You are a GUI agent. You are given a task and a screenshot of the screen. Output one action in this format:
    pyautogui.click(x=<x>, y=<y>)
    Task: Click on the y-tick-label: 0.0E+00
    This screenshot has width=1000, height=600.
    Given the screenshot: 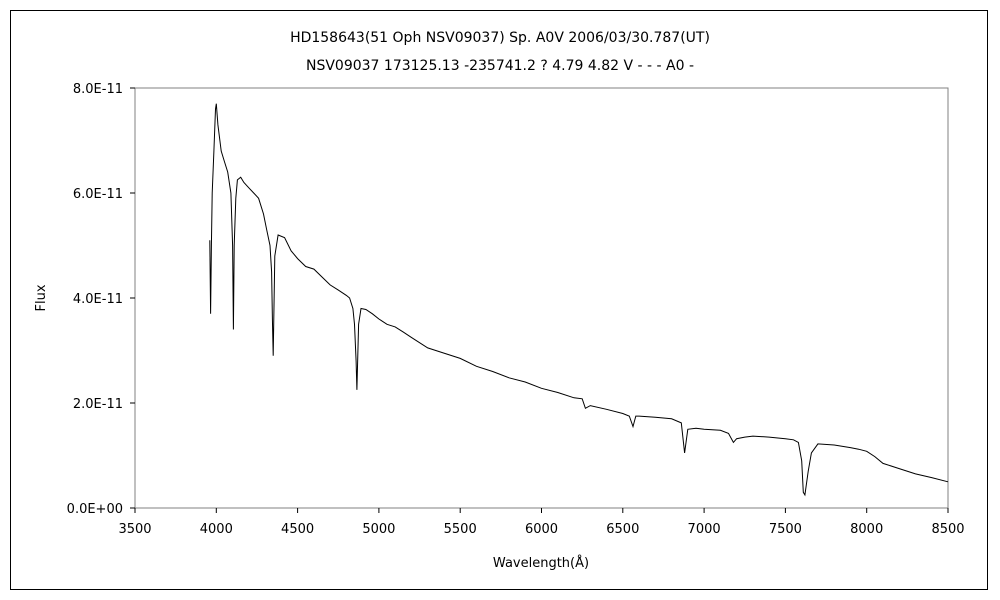 What is the action you would take?
    pyautogui.click(x=95, y=509)
    